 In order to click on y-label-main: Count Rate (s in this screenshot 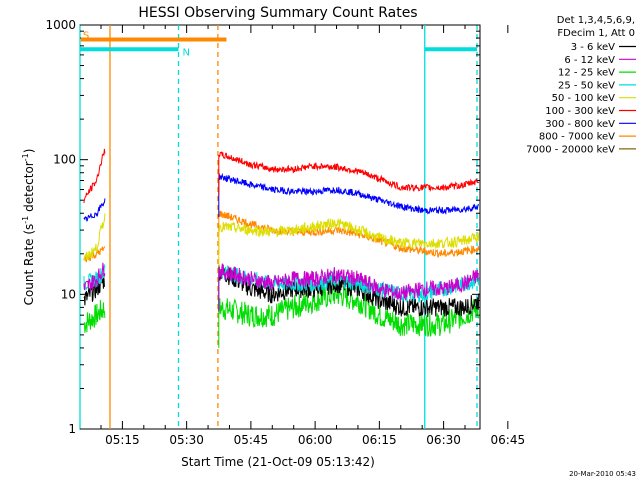, I will do `click(29, 265)`.